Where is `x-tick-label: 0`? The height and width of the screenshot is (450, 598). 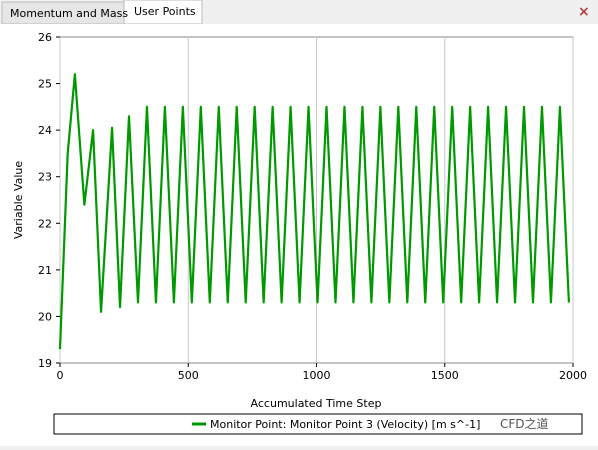 x-tick-label: 0 is located at coordinates (60, 375).